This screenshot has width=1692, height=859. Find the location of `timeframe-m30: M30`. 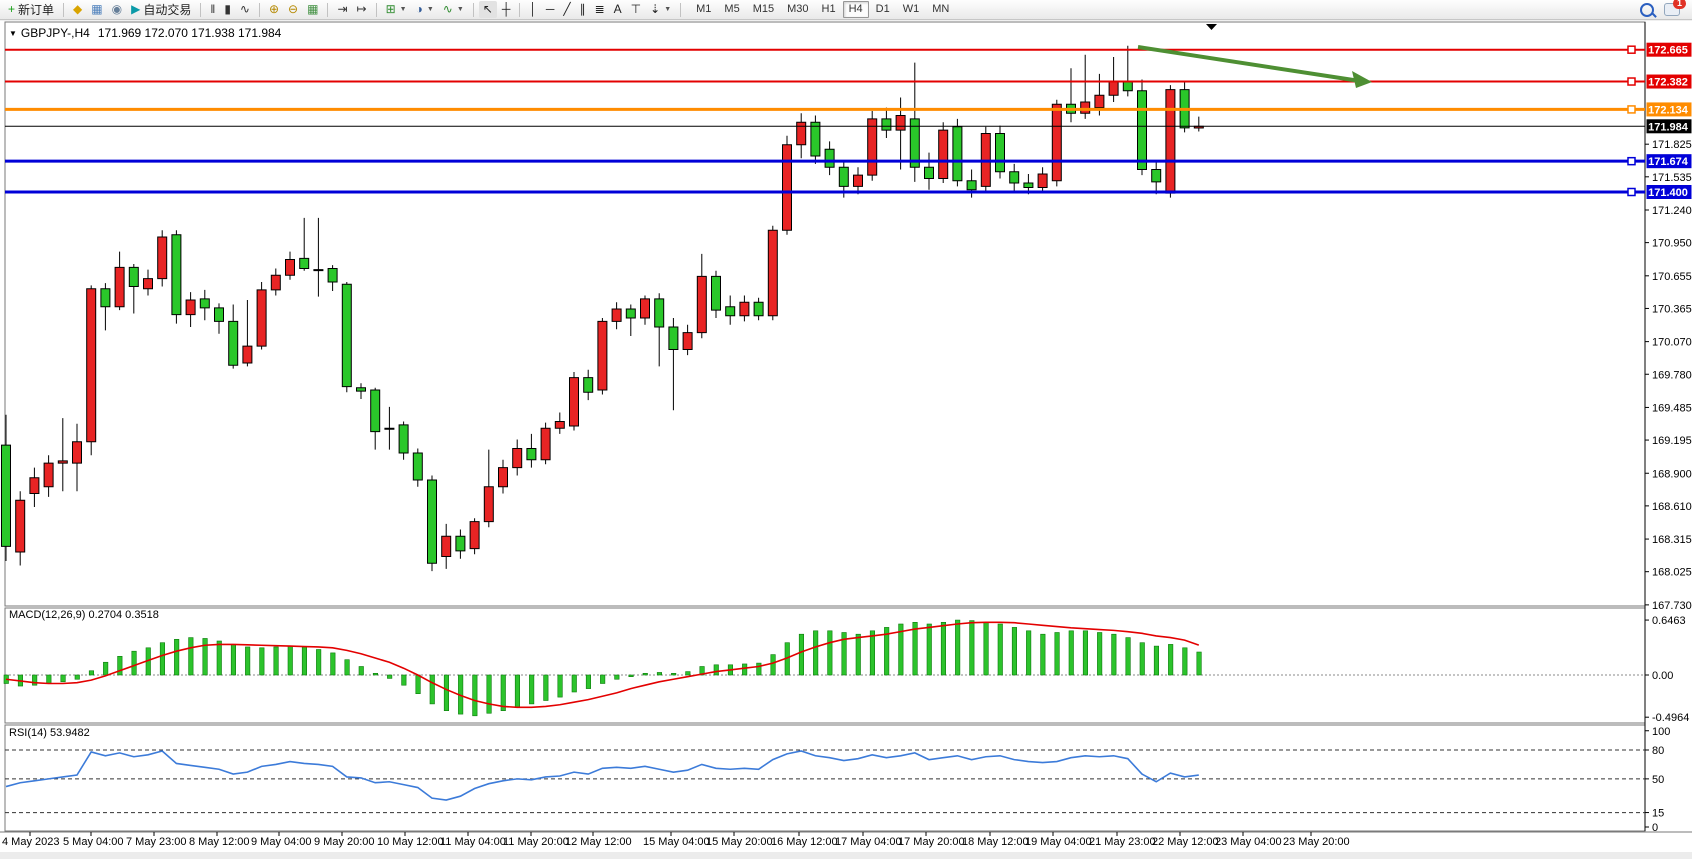

timeframe-m30: M30 is located at coordinates (798, 9).